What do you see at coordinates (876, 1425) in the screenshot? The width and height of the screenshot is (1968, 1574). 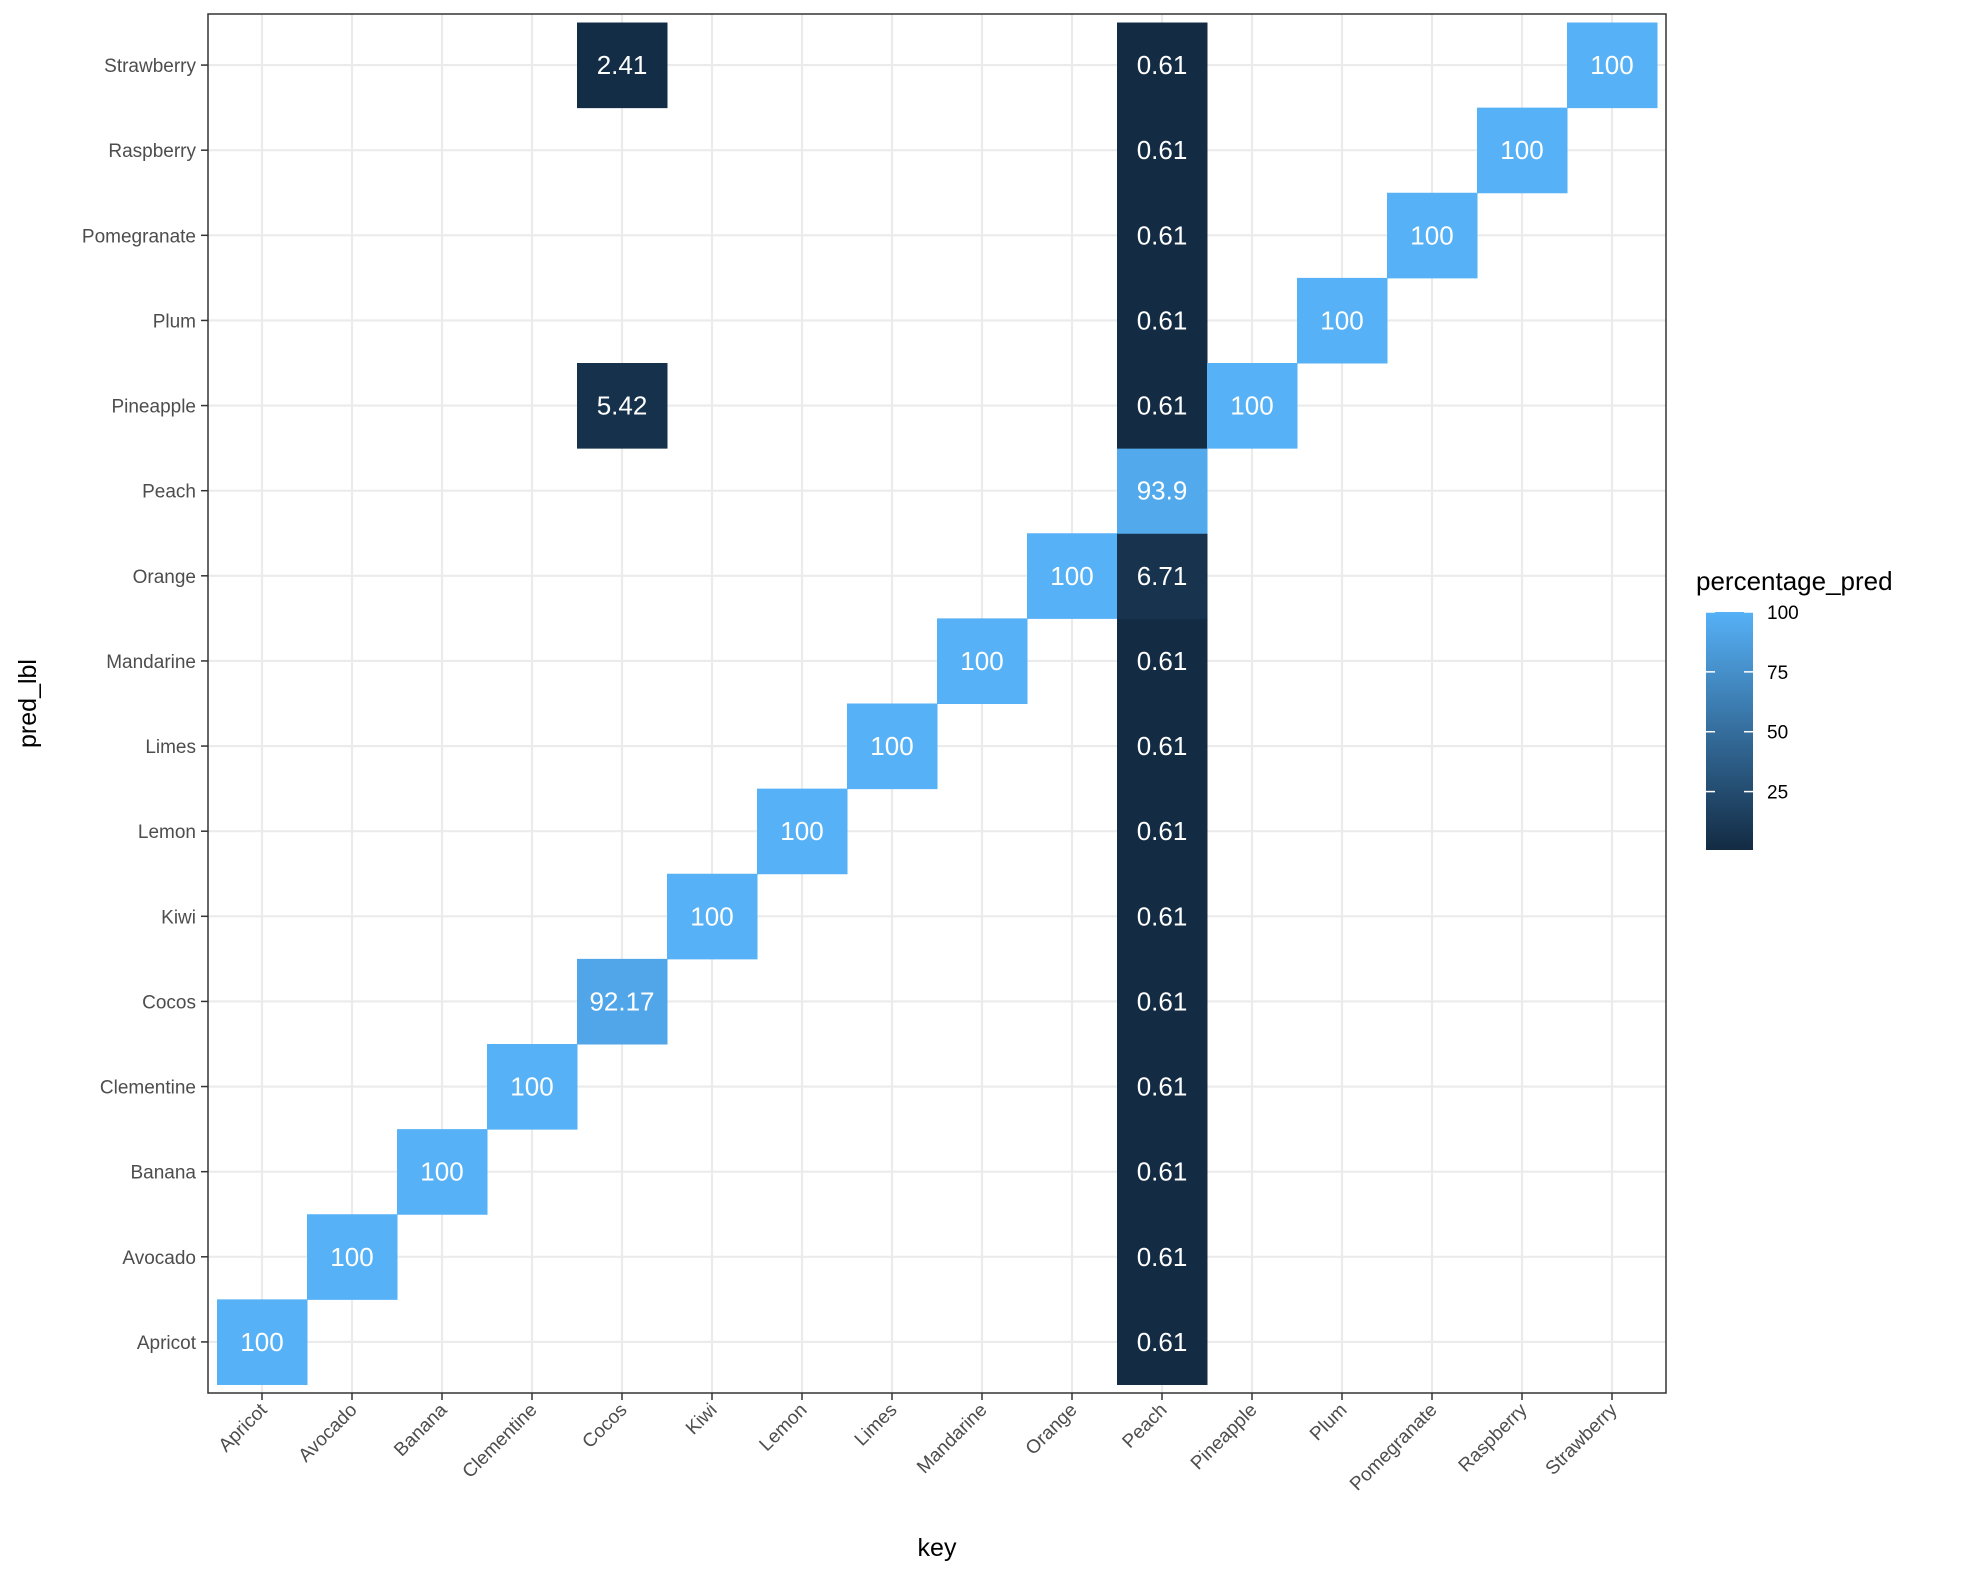 I see `x-tick-label-limes: Limes` at bounding box center [876, 1425].